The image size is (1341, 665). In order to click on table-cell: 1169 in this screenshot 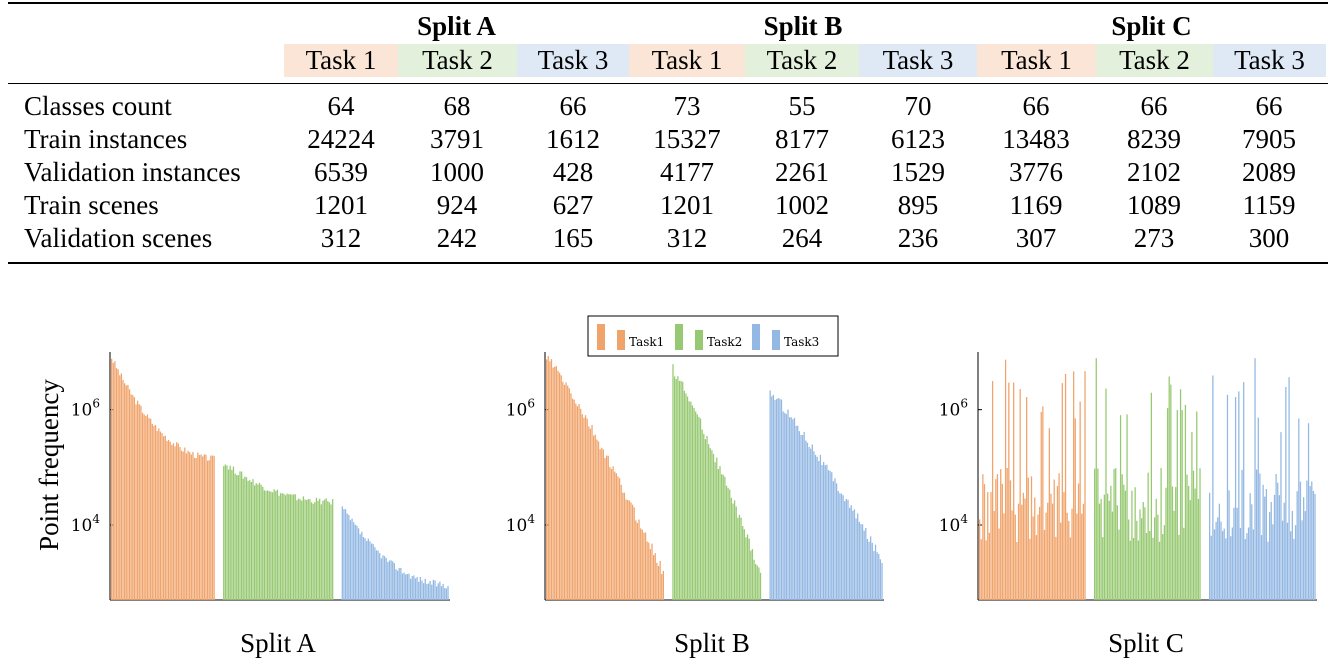, I will do `click(1036, 205)`.